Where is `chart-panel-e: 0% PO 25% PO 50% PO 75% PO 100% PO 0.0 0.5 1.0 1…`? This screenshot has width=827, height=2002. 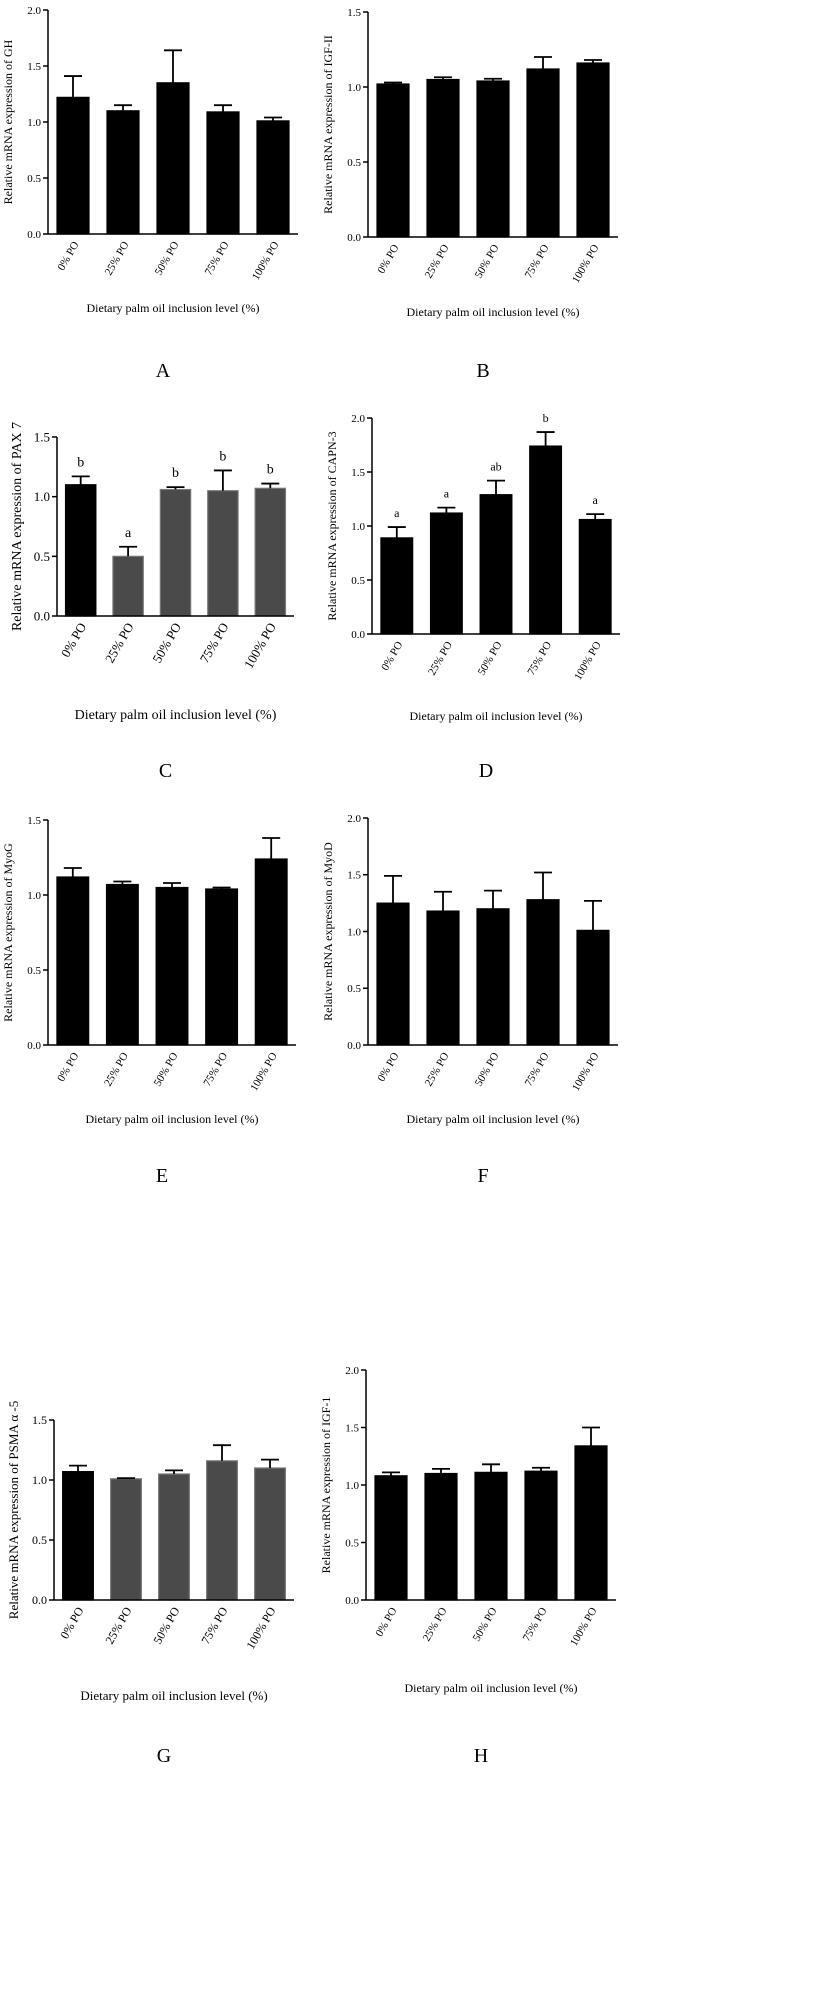 chart-panel-e: 0% PO 25% PO 50% PO 75% PO 100% PO 0.0 0.5 1.0 1… is located at coordinates (148, 1001).